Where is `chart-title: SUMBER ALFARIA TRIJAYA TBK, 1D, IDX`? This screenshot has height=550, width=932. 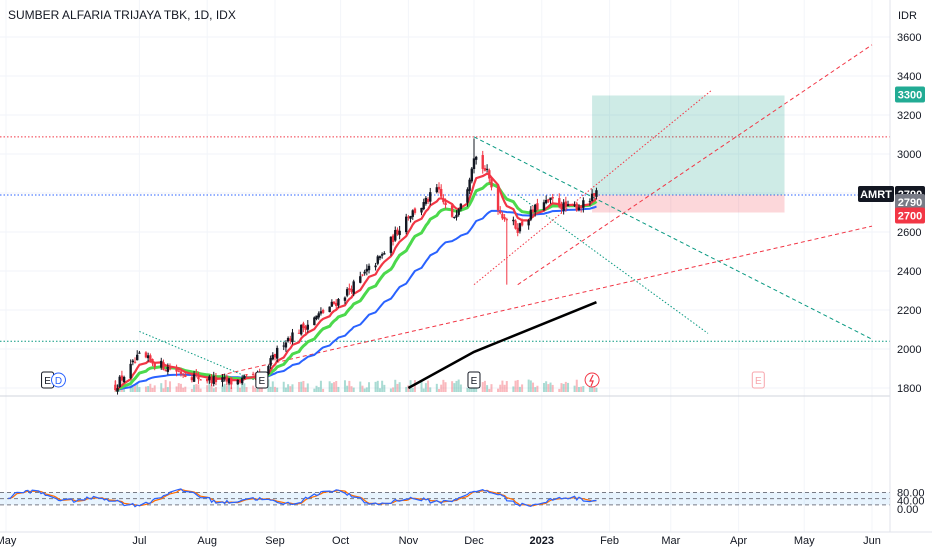
chart-title: SUMBER ALFARIA TRIJAYA TBK, 1D, IDX is located at coordinates (122, 15).